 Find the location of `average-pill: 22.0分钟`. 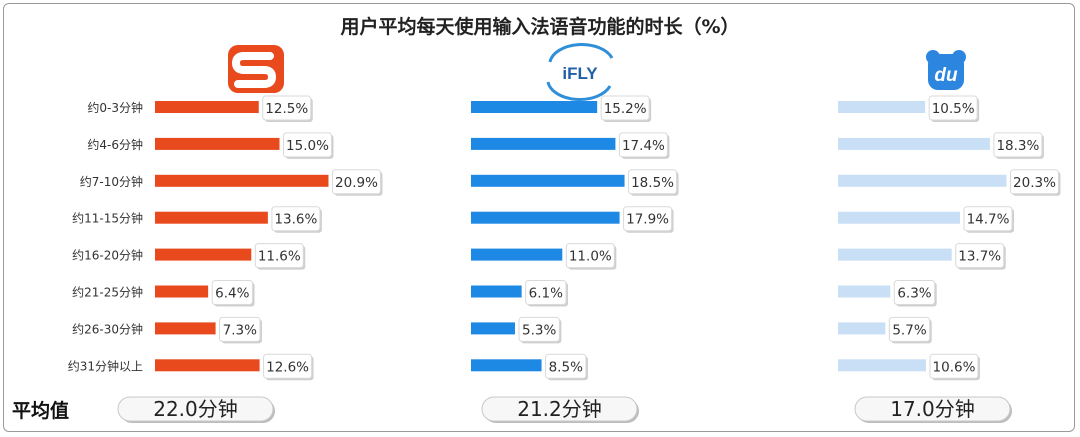

average-pill: 22.0分钟 is located at coordinates (196, 409).